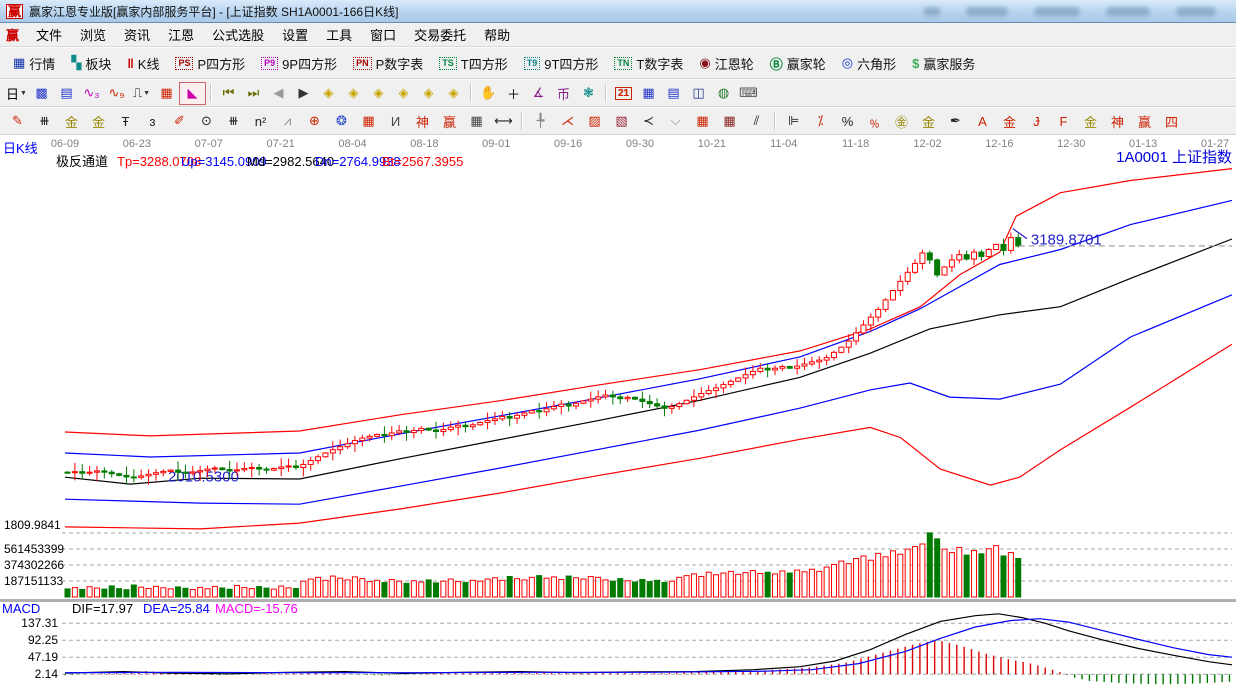 Image resolution: width=1236 pixels, height=686 pixels. What do you see at coordinates (648, 120) in the screenshot?
I see `angle-fan-icon: ≺` at bounding box center [648, 120].